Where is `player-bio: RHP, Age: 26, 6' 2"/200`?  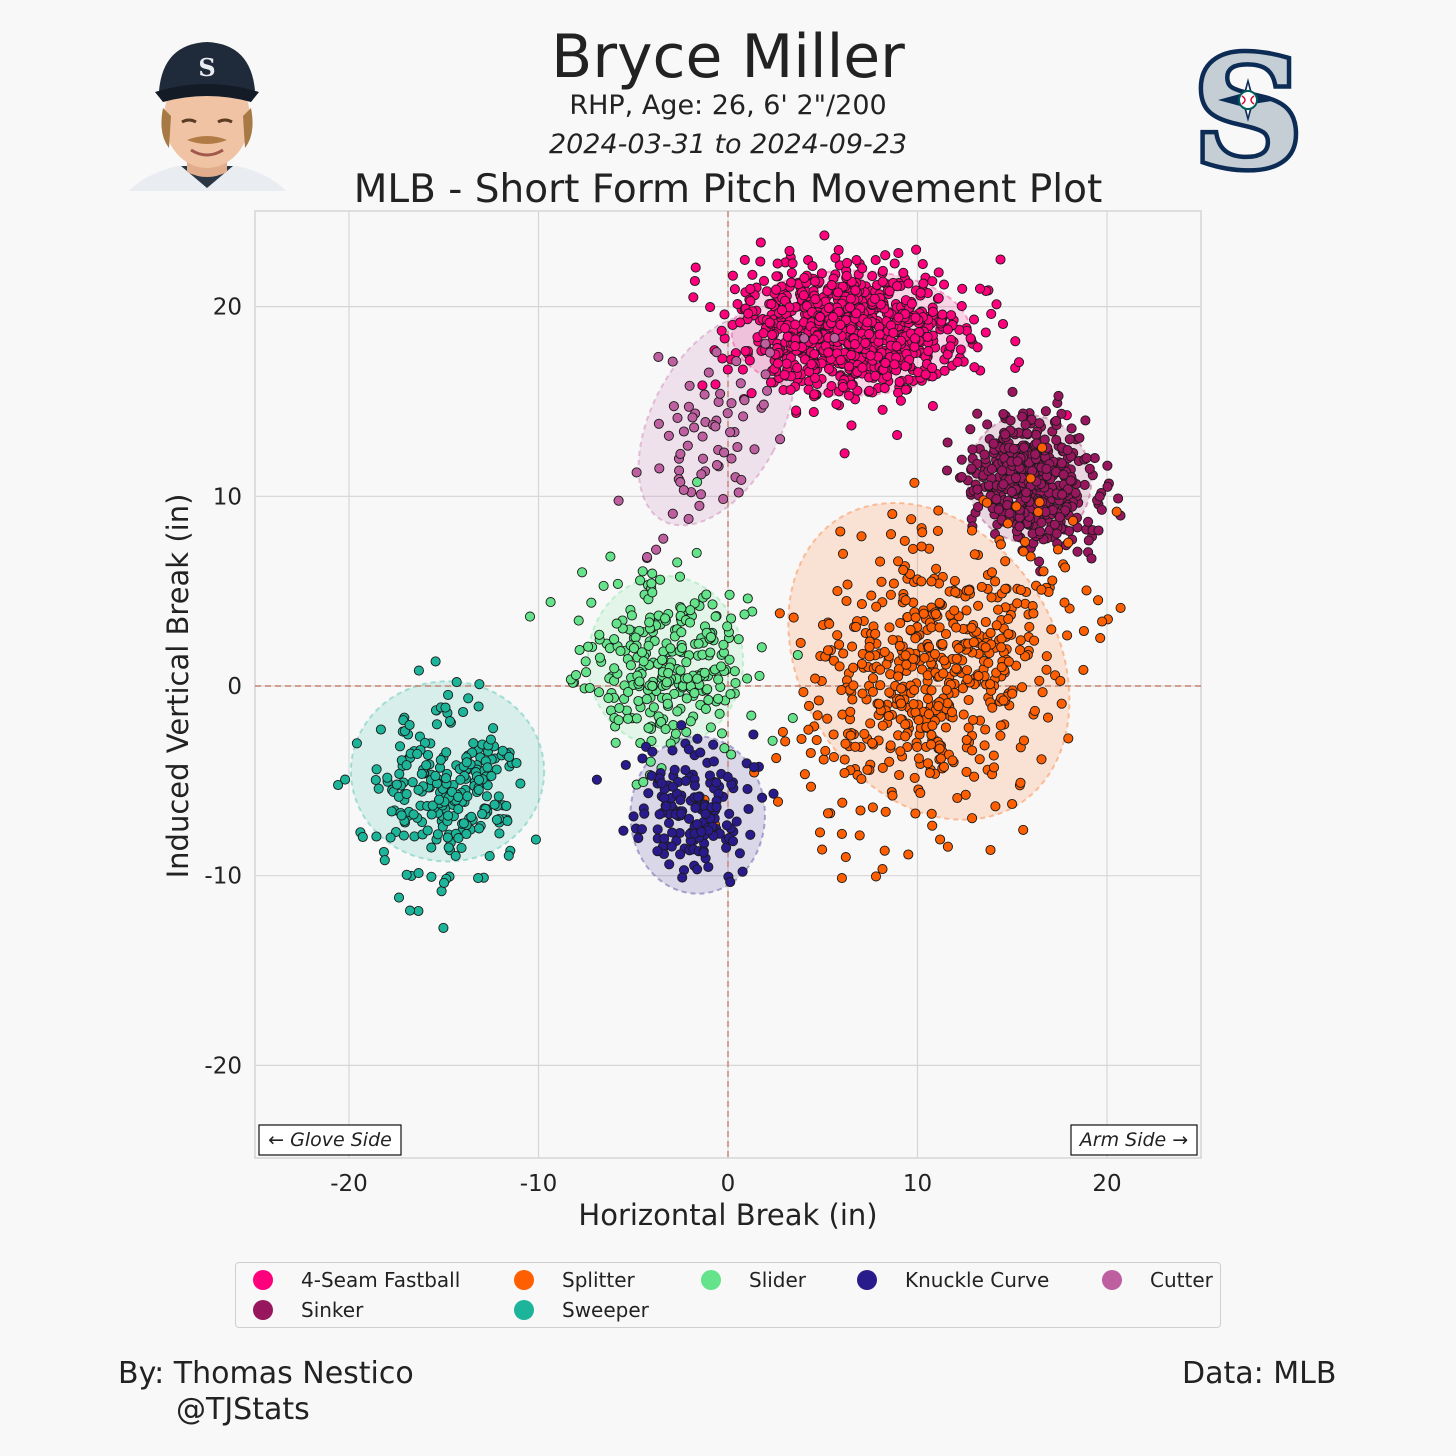 player-bio: RHP, Age: 26, 6' 2"/200 is located at coordinates (728, 105).